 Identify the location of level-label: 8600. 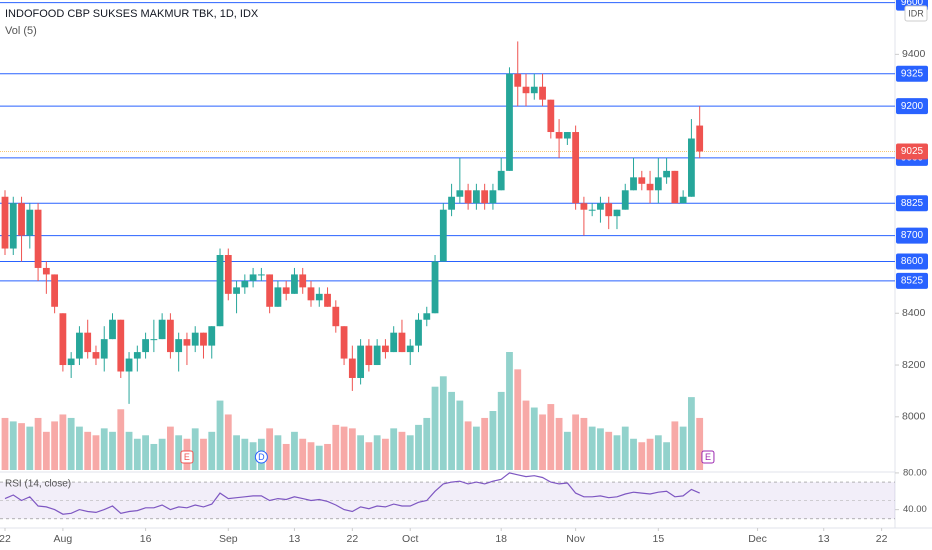
(912, 261).